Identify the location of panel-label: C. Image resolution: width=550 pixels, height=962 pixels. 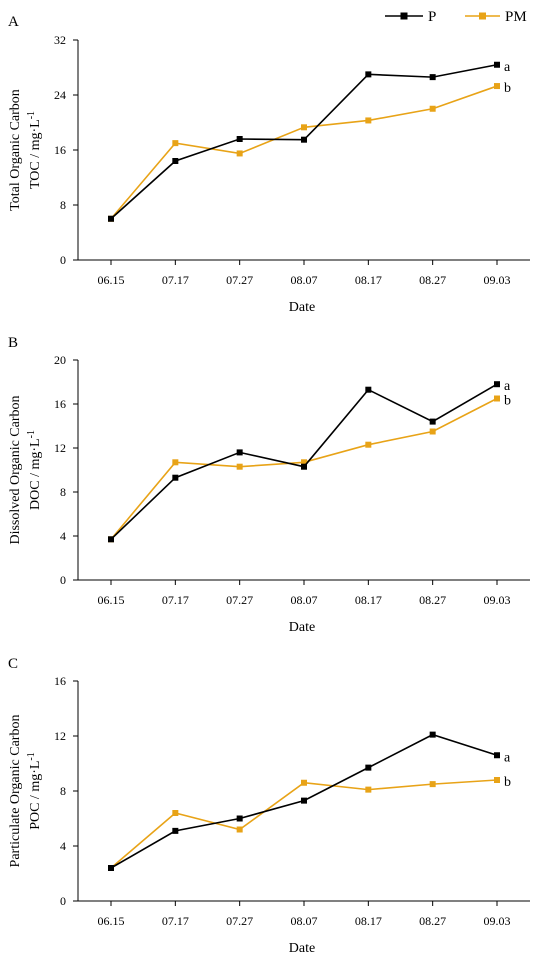
(13, 664).